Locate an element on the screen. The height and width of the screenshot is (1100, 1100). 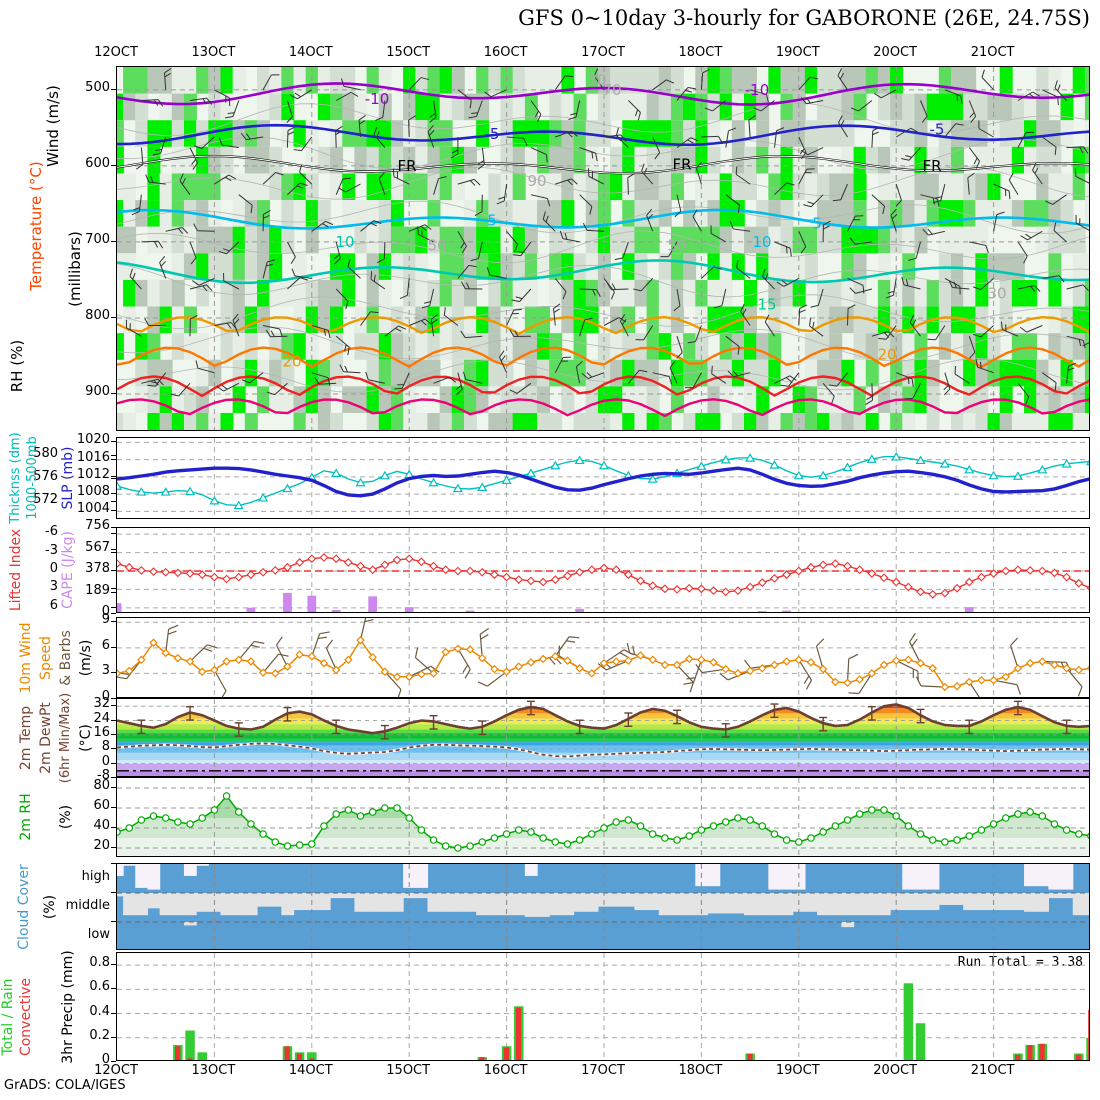
rh2m-panel is located at coordinates (603, 817).